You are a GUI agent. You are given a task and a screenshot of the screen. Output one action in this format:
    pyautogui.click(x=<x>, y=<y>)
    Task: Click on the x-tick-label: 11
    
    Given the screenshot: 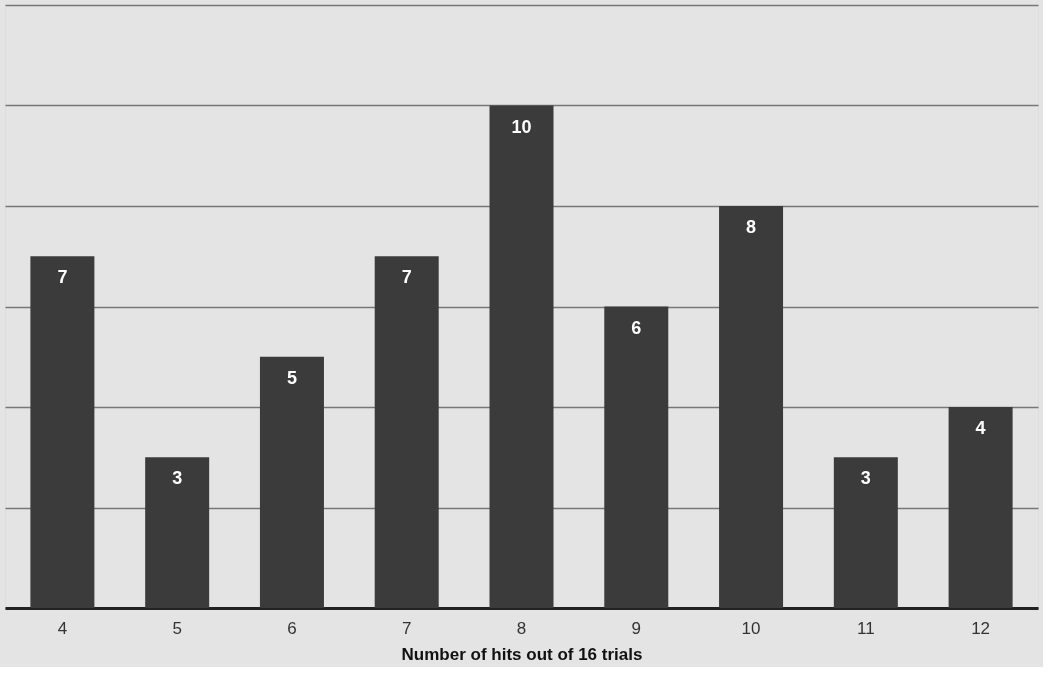 What is the action you would take?
    pyautogui.click(x=866, y=628)
    